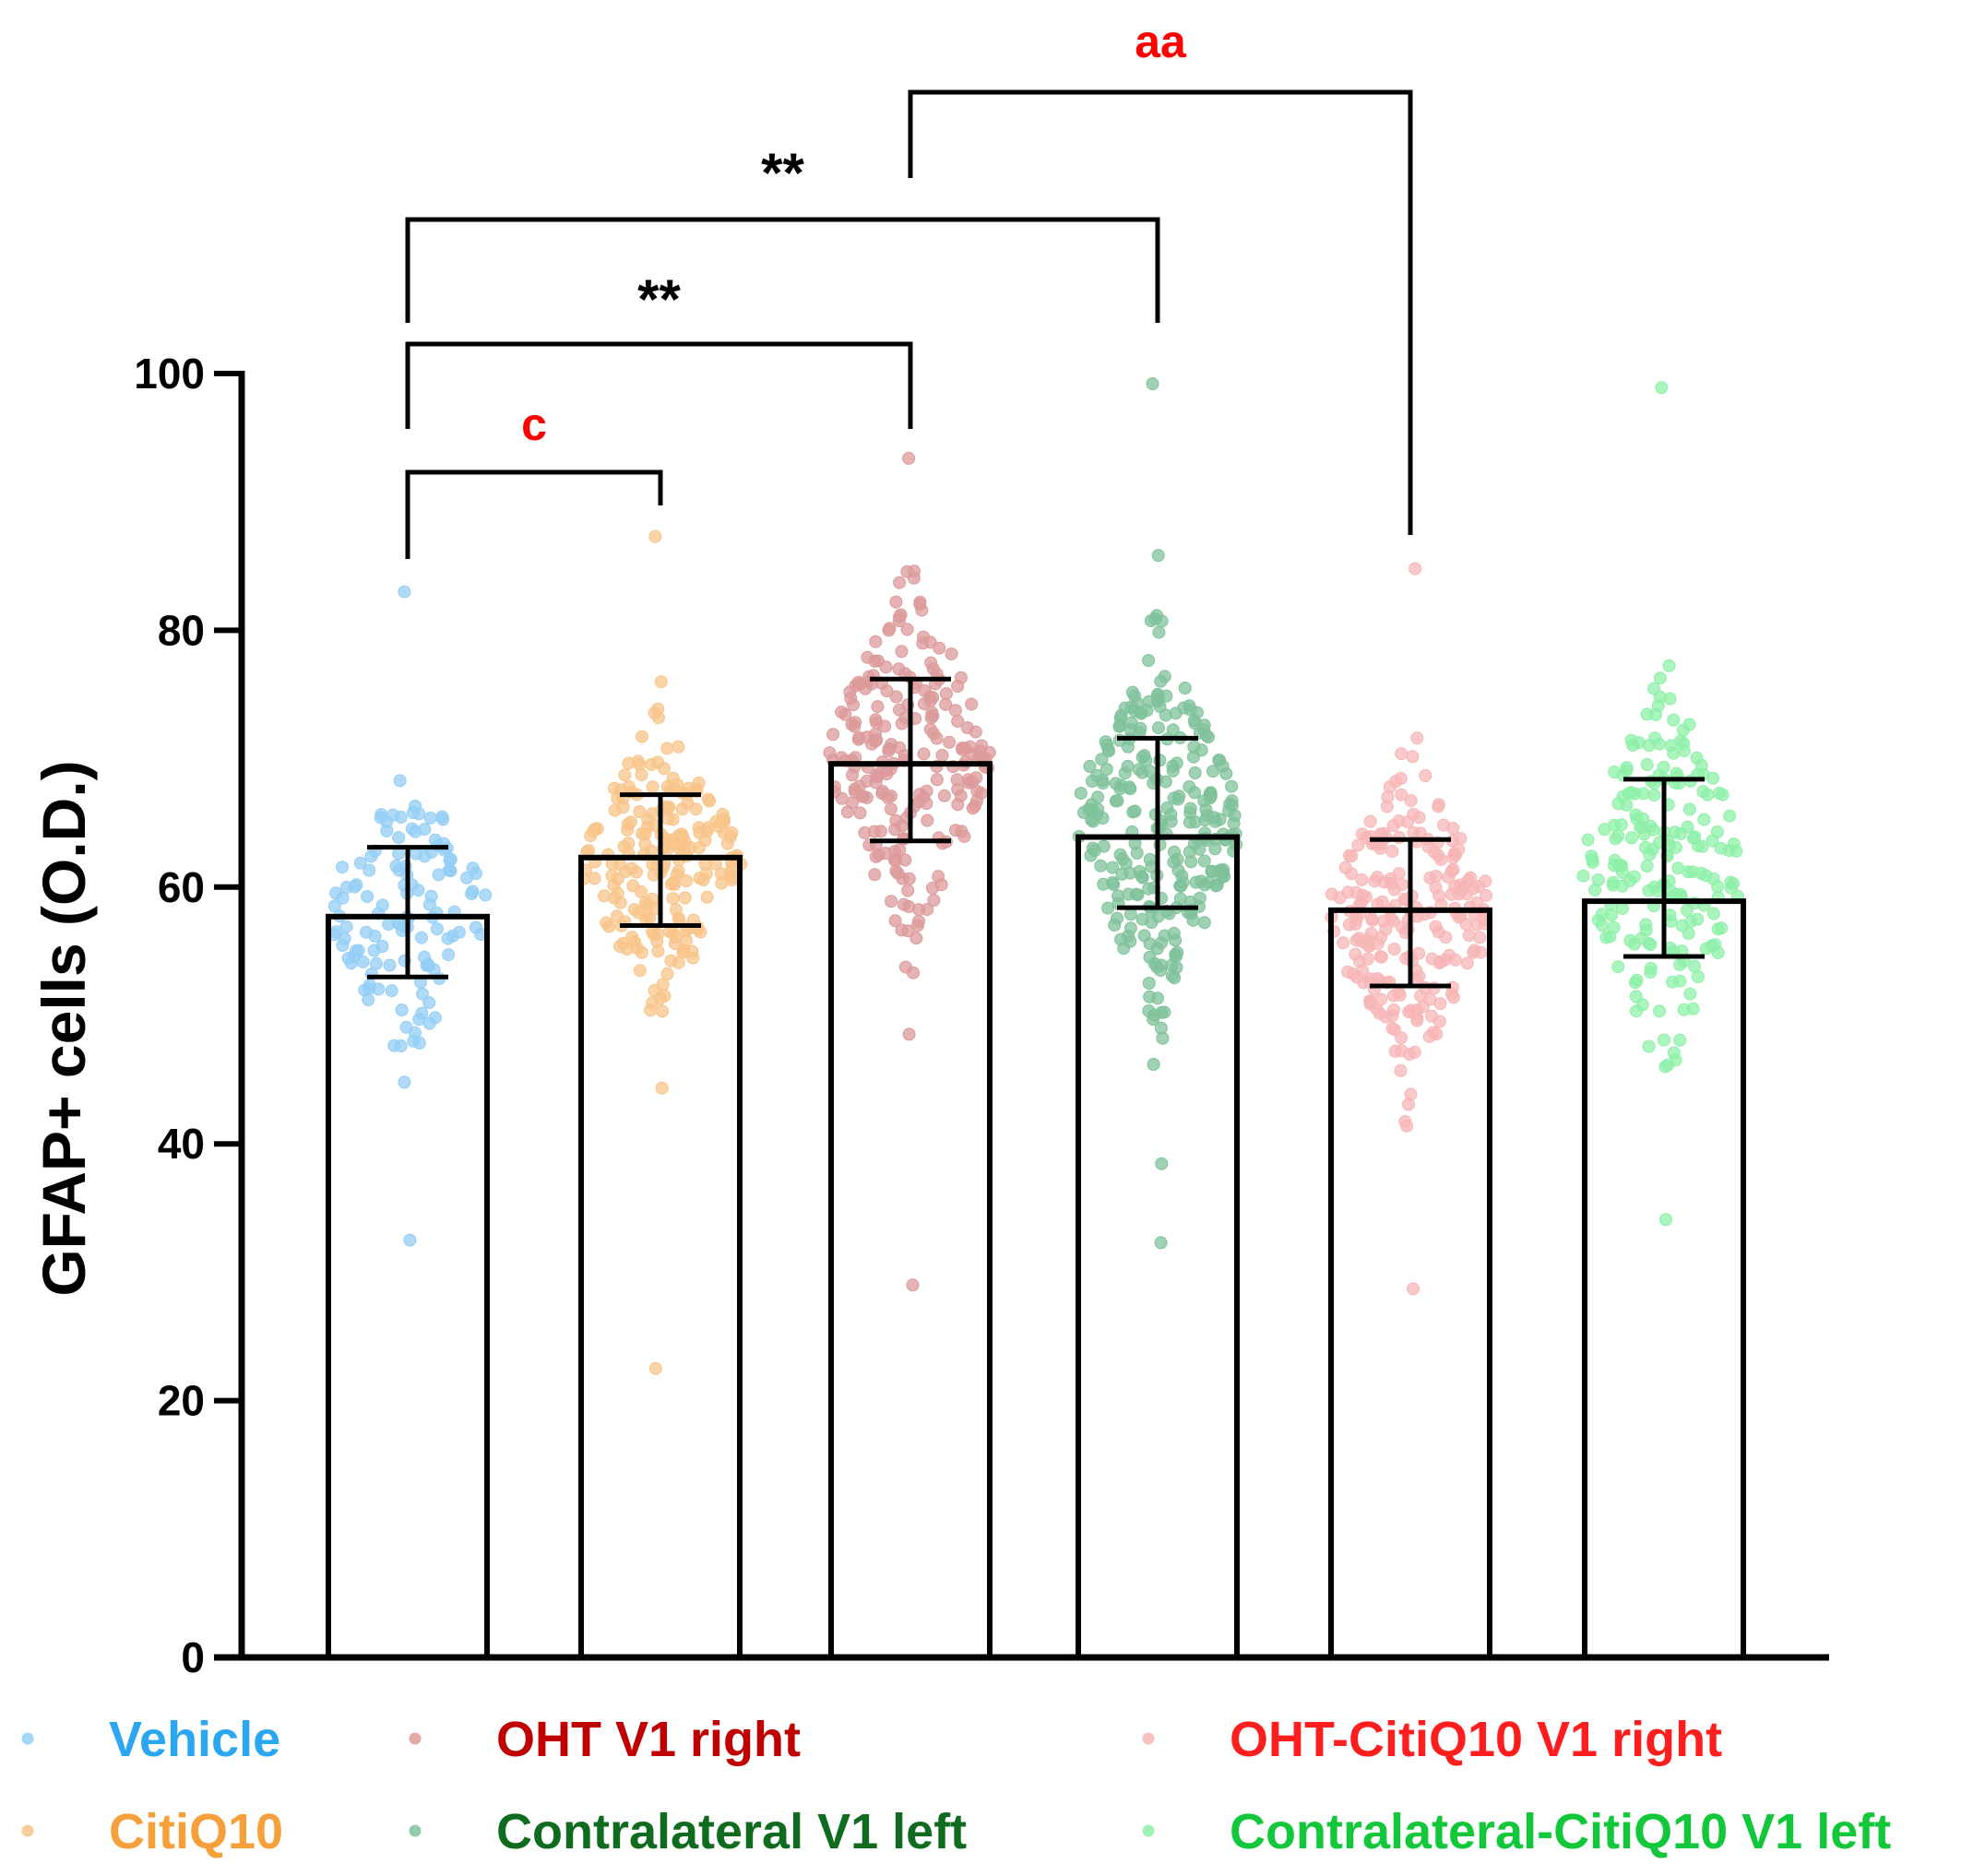 This screenshot has height=1876, width=1985. I want to click on y-tick-label: 20, so click(181, 1401).